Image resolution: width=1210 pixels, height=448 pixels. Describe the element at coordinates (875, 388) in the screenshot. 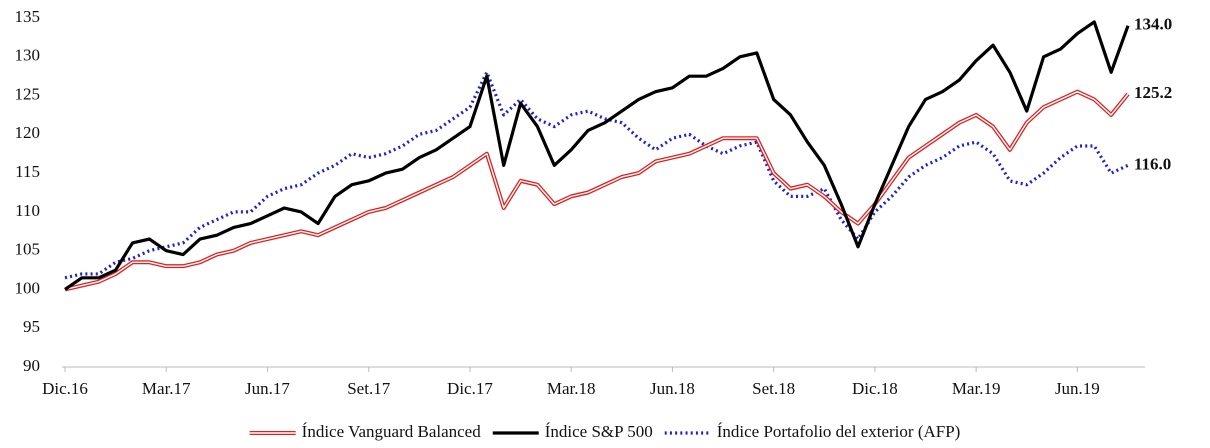

I see `x-tick-label: Dic.18` at that location.